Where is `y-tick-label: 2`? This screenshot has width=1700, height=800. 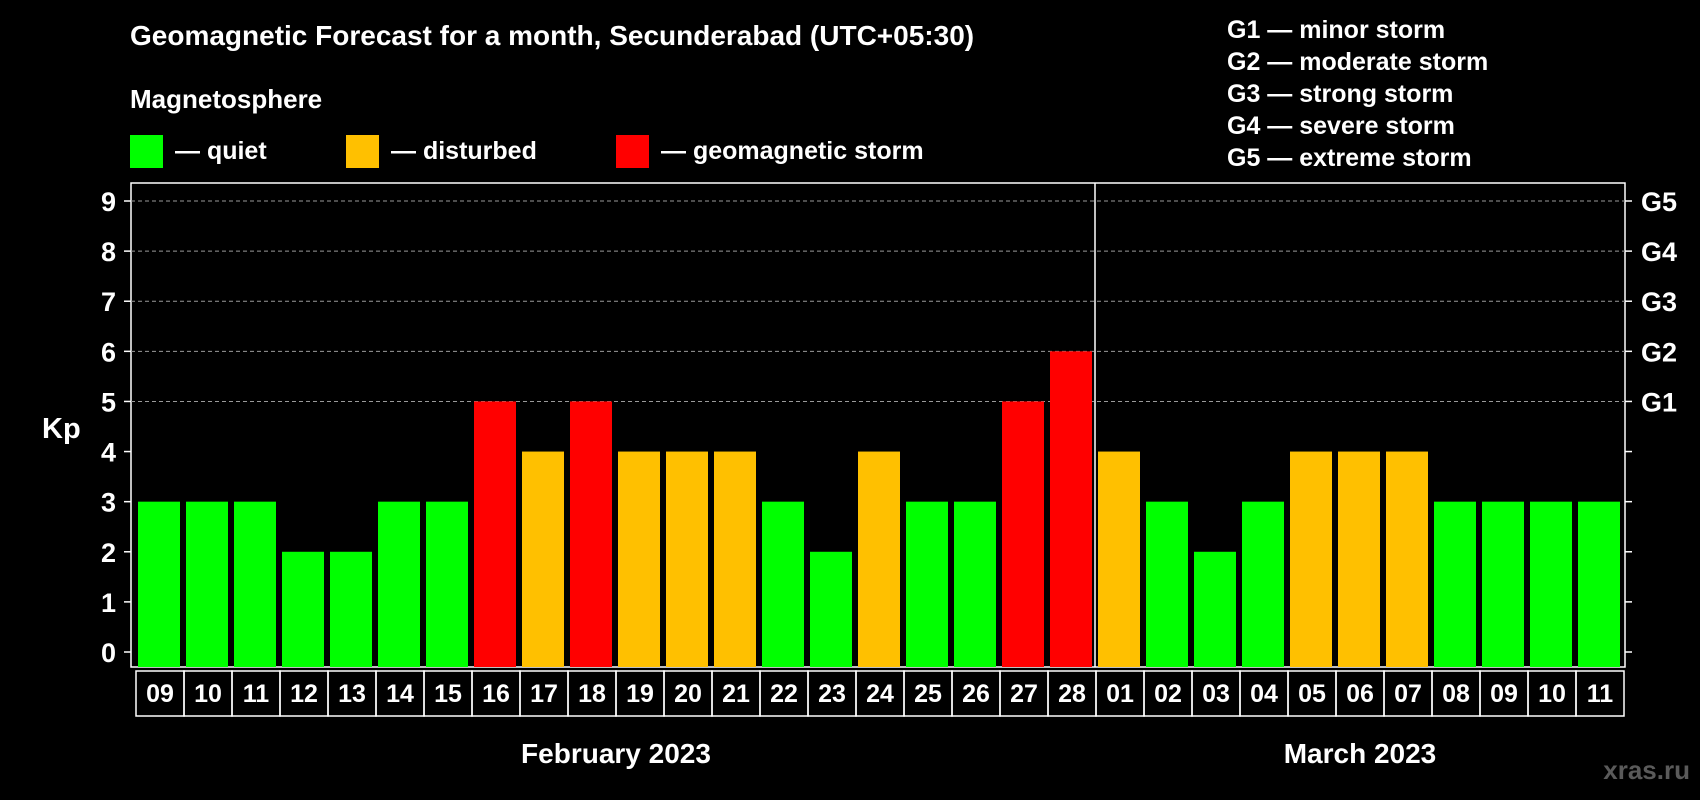 y-tick-label: 2 is located at coordinates (108, 553).